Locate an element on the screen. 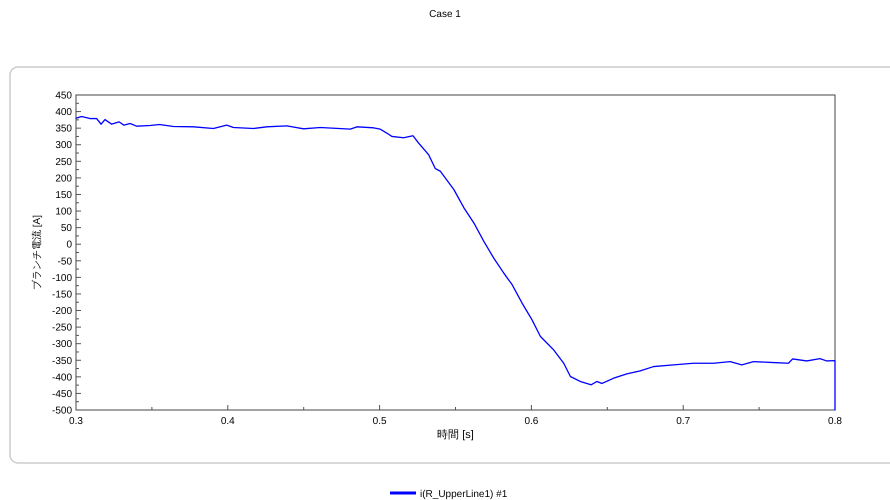 This screenshot has height=500, width=890. y-tick-label: 200 is located at coordinates (63, 178).